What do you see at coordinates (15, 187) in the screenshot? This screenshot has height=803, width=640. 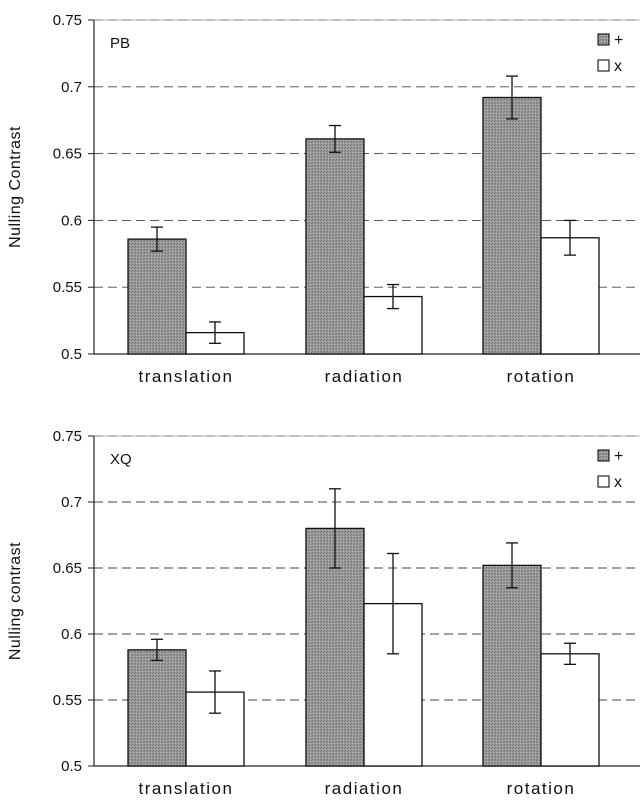 I see `y-axis-title: Nulling Contrast` at bounding box center [15, 187].